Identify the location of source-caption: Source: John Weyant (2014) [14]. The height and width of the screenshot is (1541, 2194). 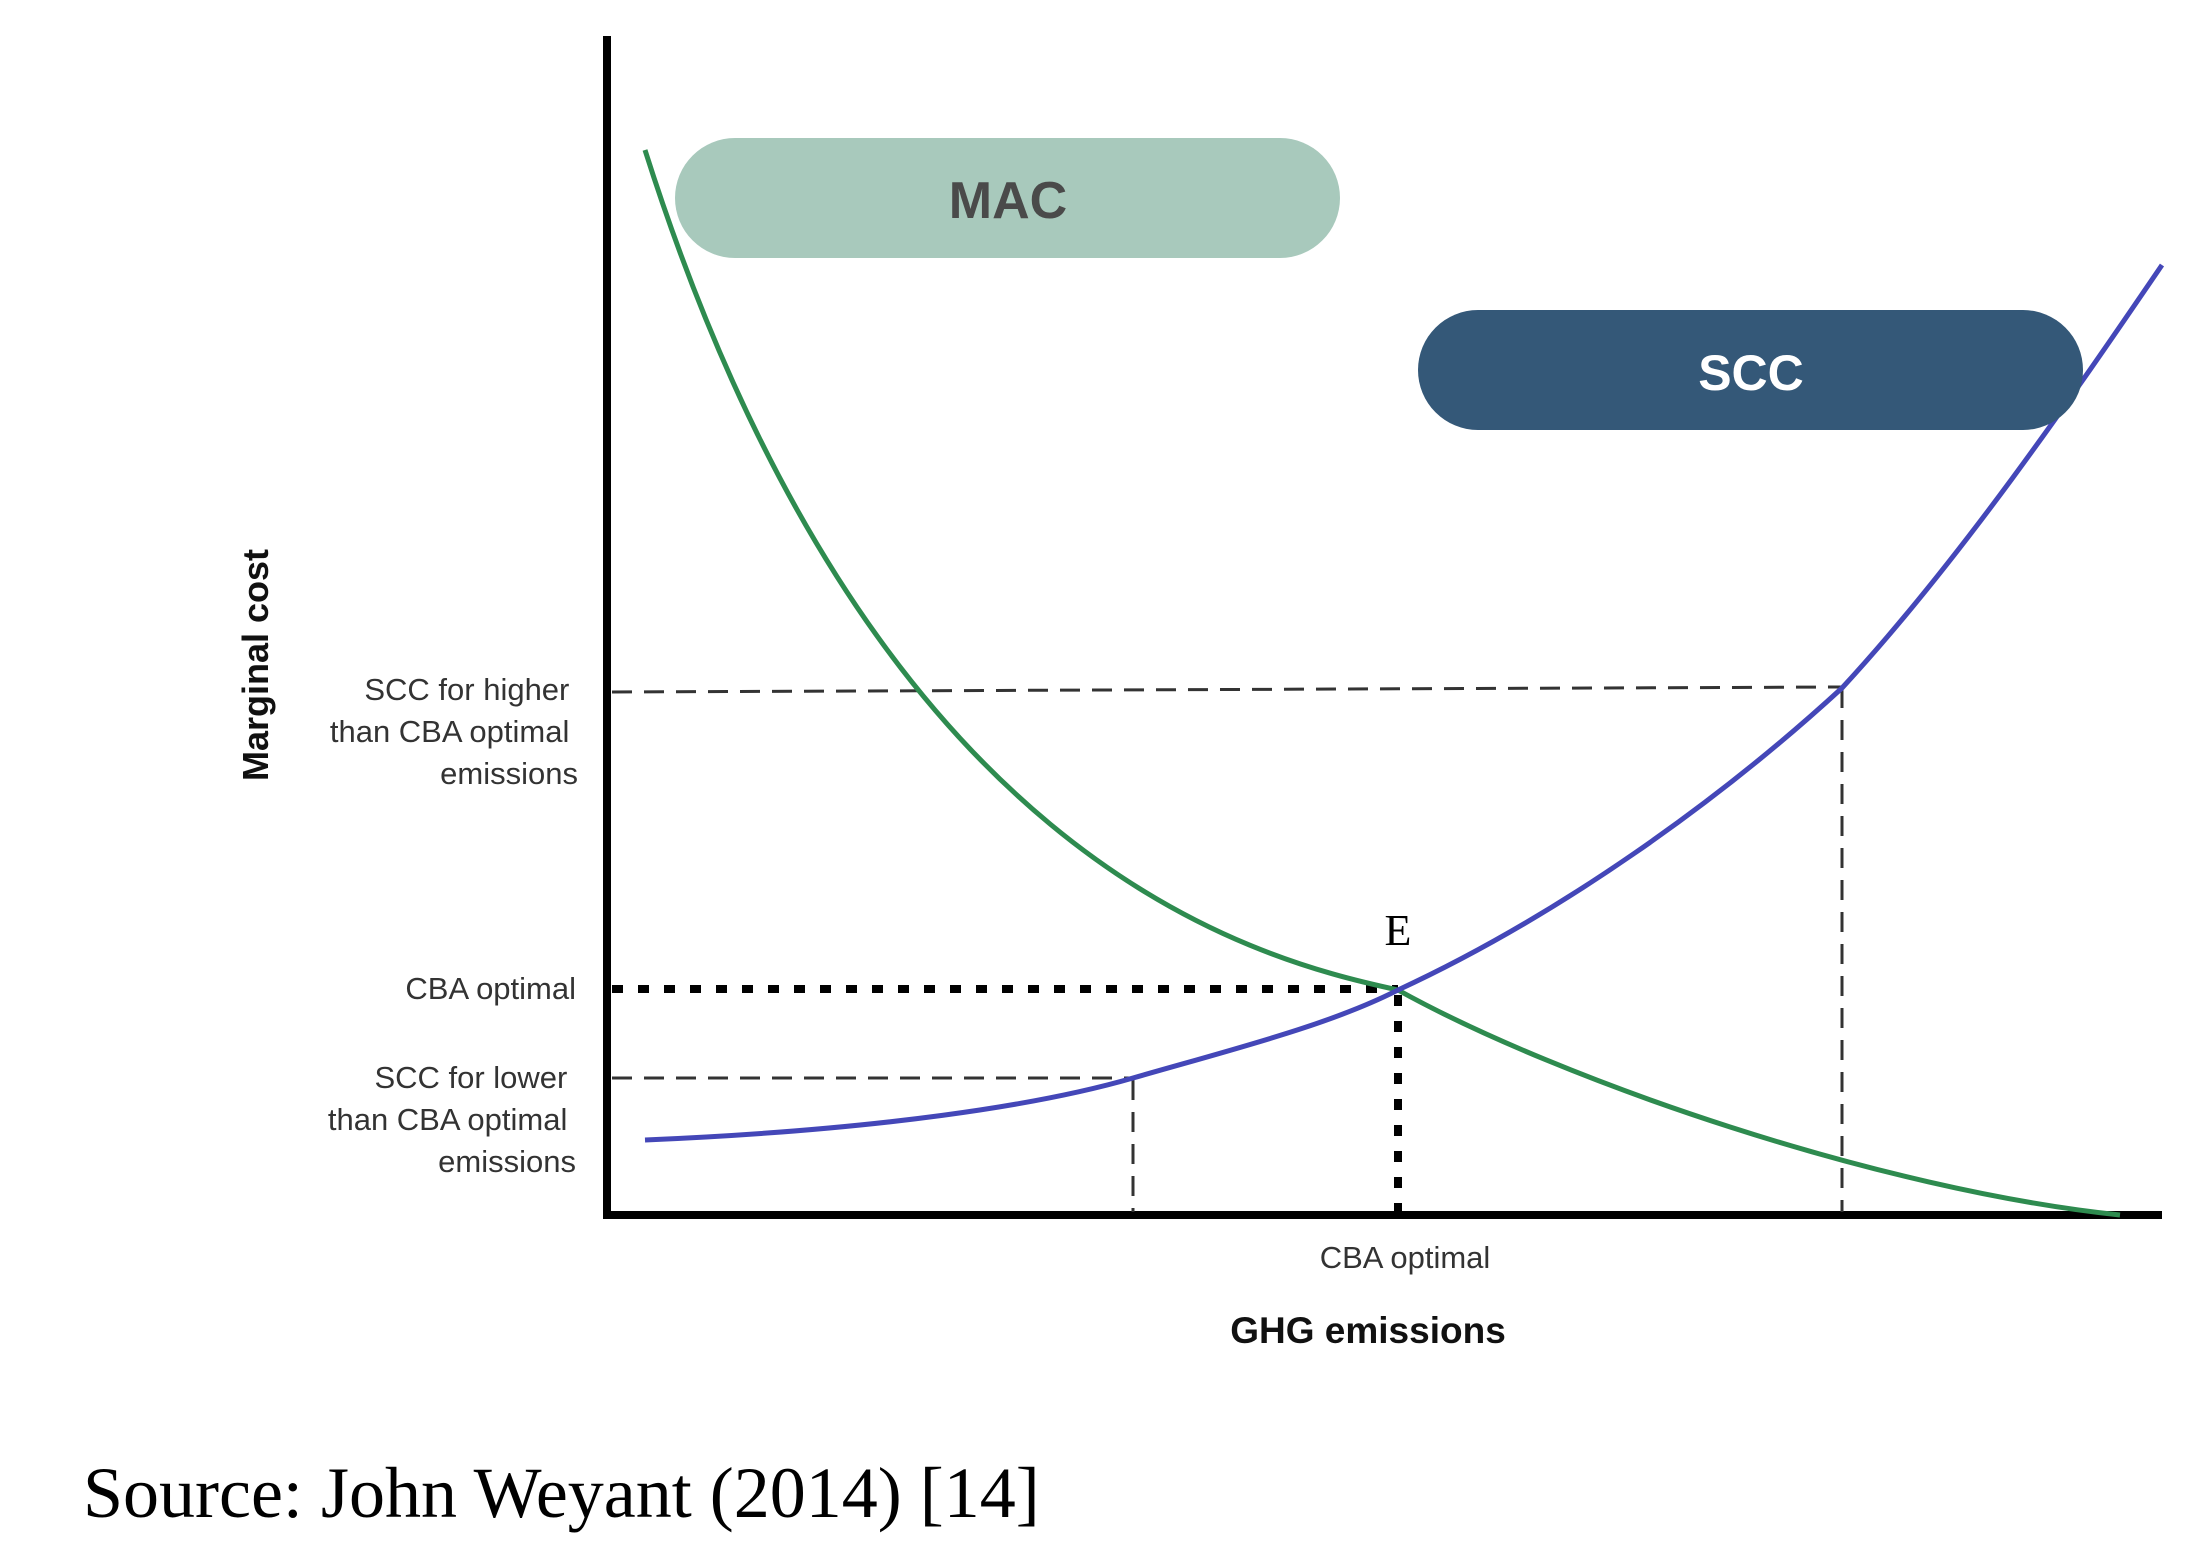
(561, 1493).